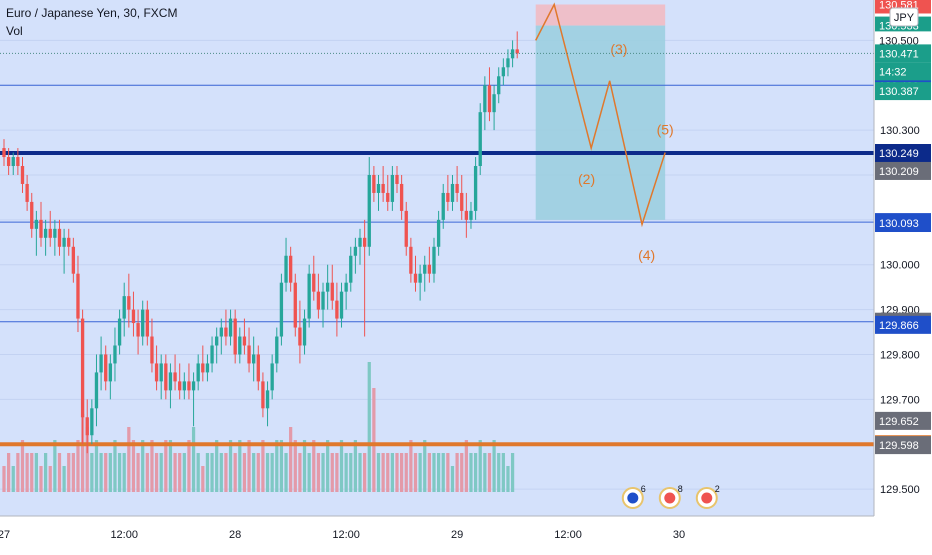 The image size is (932, 555). I want to click on currency-badge, so click(904, 17).